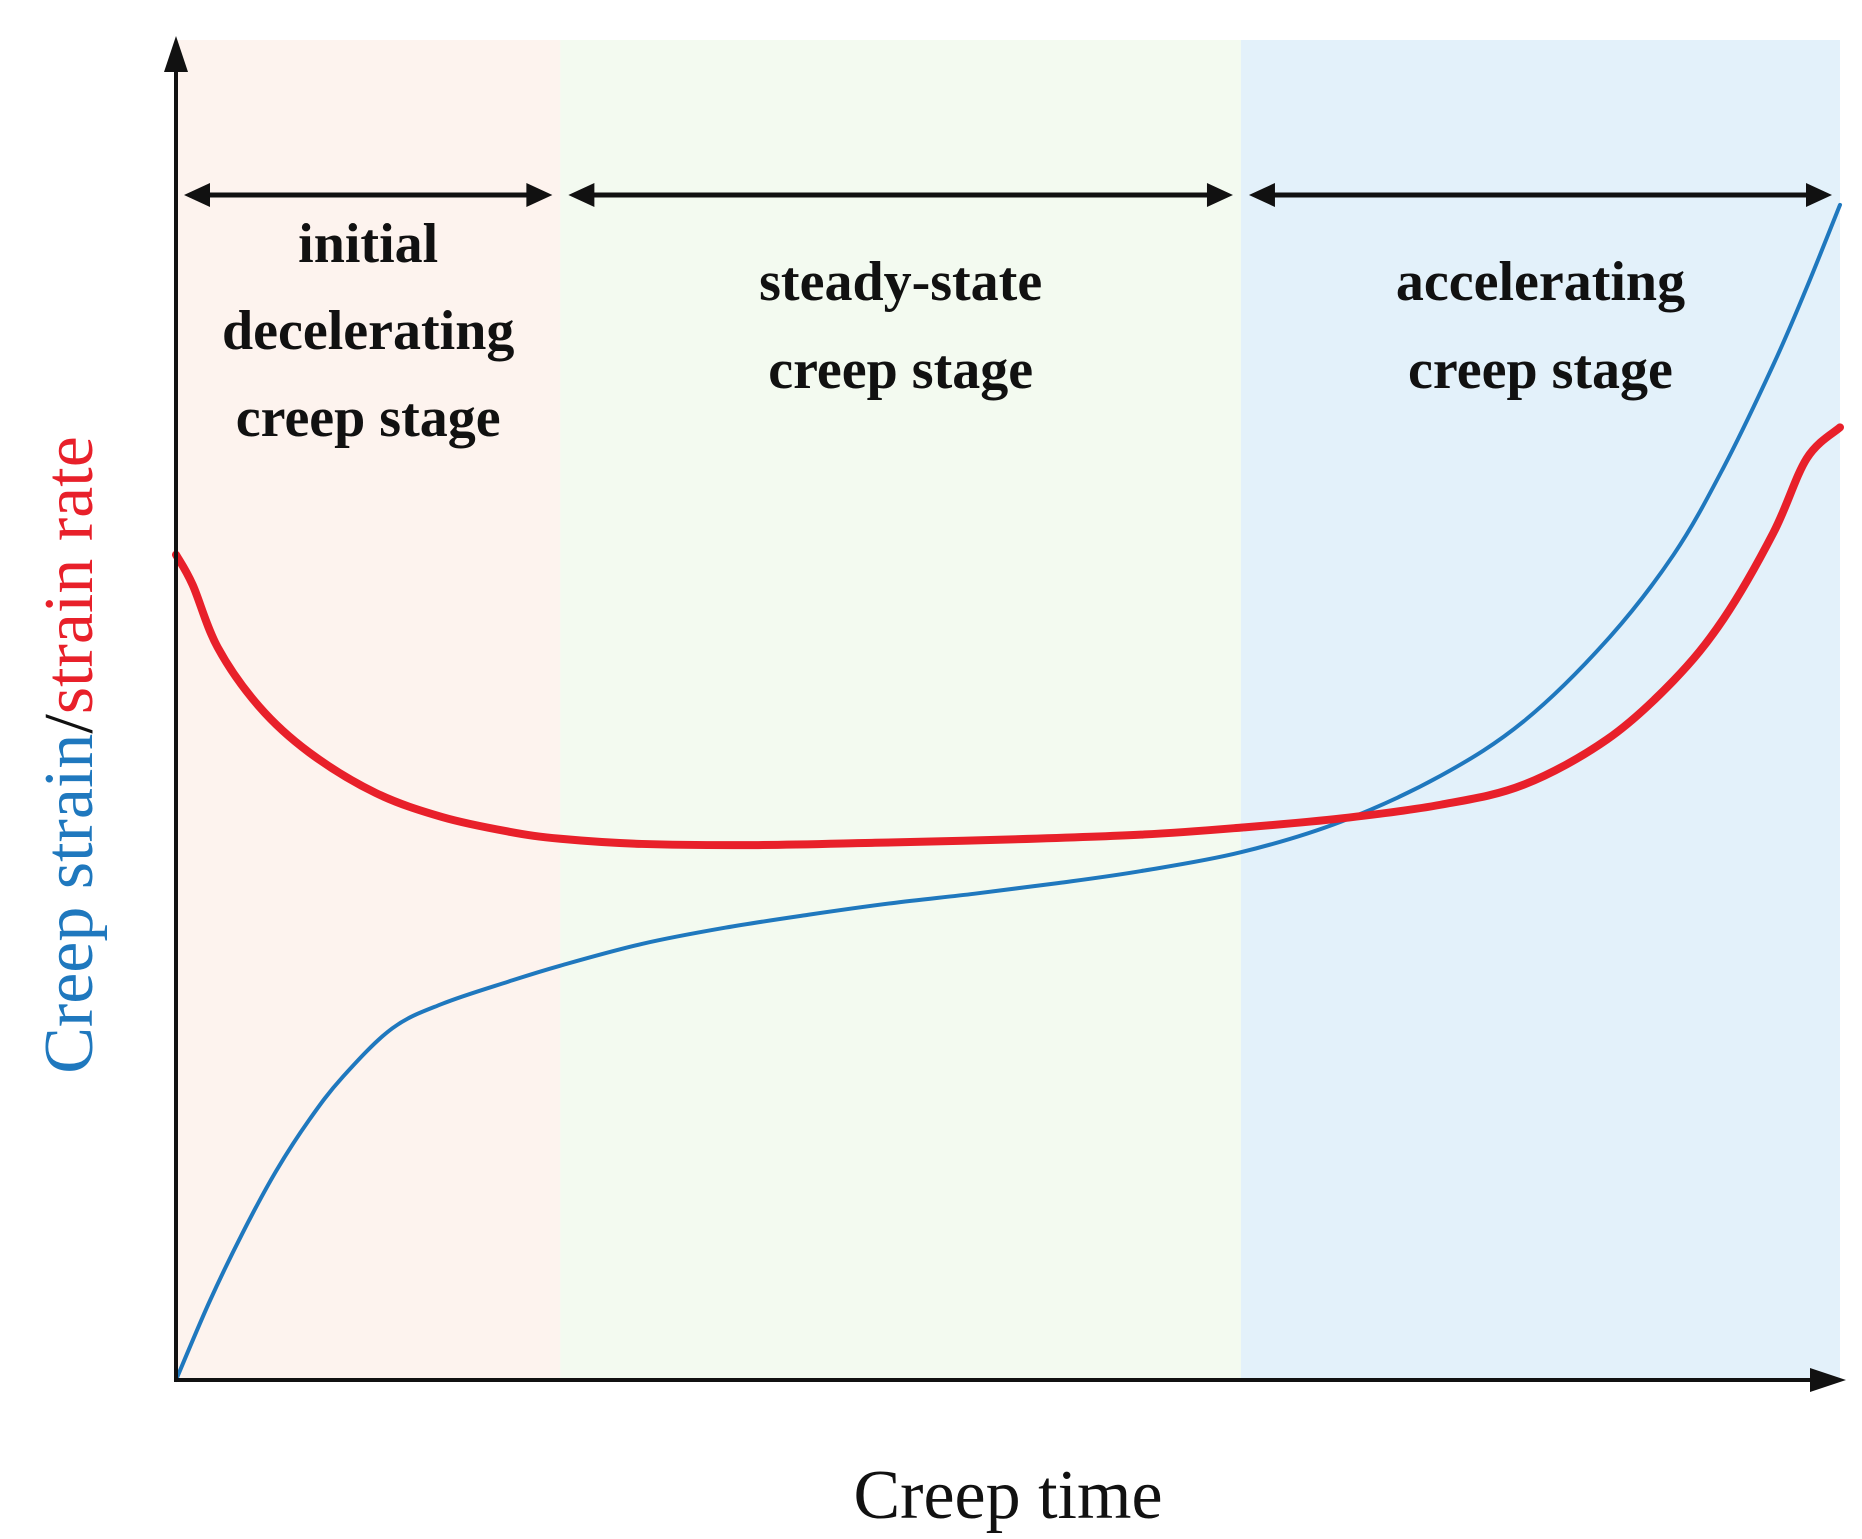 This screenshot has height=1539, width=1862. What do you see at coordinates (368, 418) in the screenshot?
I see `stage-1-label-line-3: creep stage` at bounding box center [368, 418].